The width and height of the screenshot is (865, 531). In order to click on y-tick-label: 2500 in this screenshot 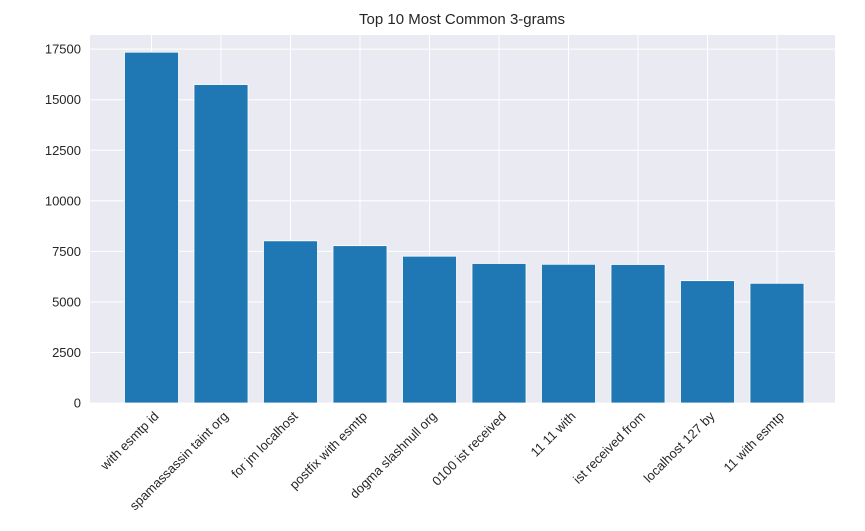, I will do `click(66, 352)`.